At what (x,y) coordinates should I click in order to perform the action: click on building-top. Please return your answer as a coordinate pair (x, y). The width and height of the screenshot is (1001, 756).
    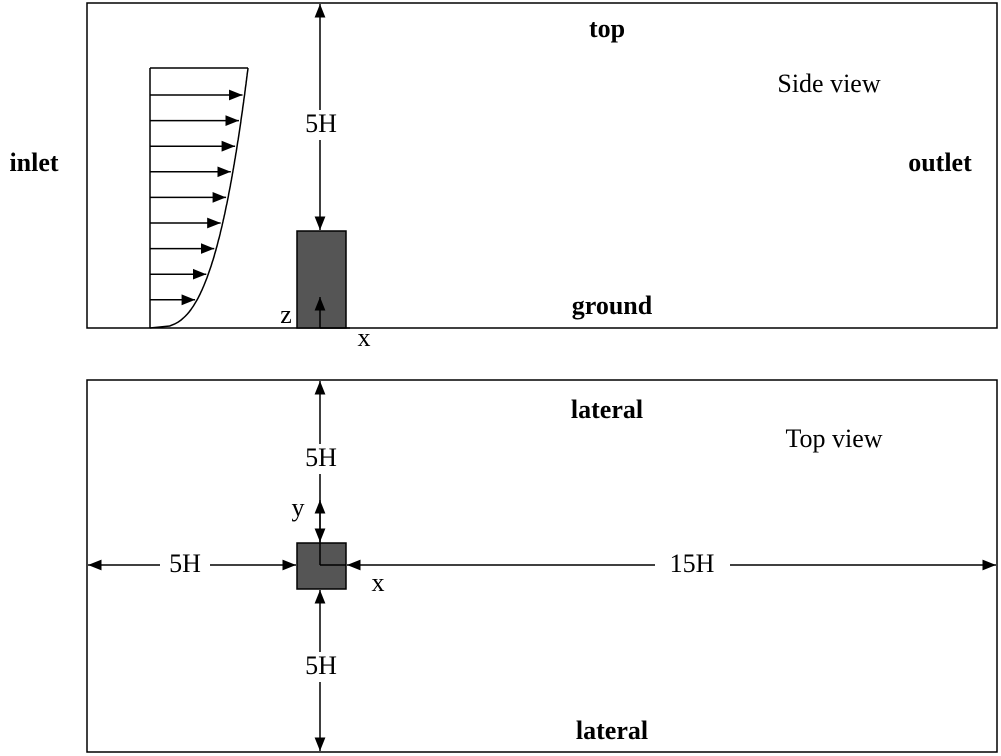
    Looking at the image, I should click on (321, 566).